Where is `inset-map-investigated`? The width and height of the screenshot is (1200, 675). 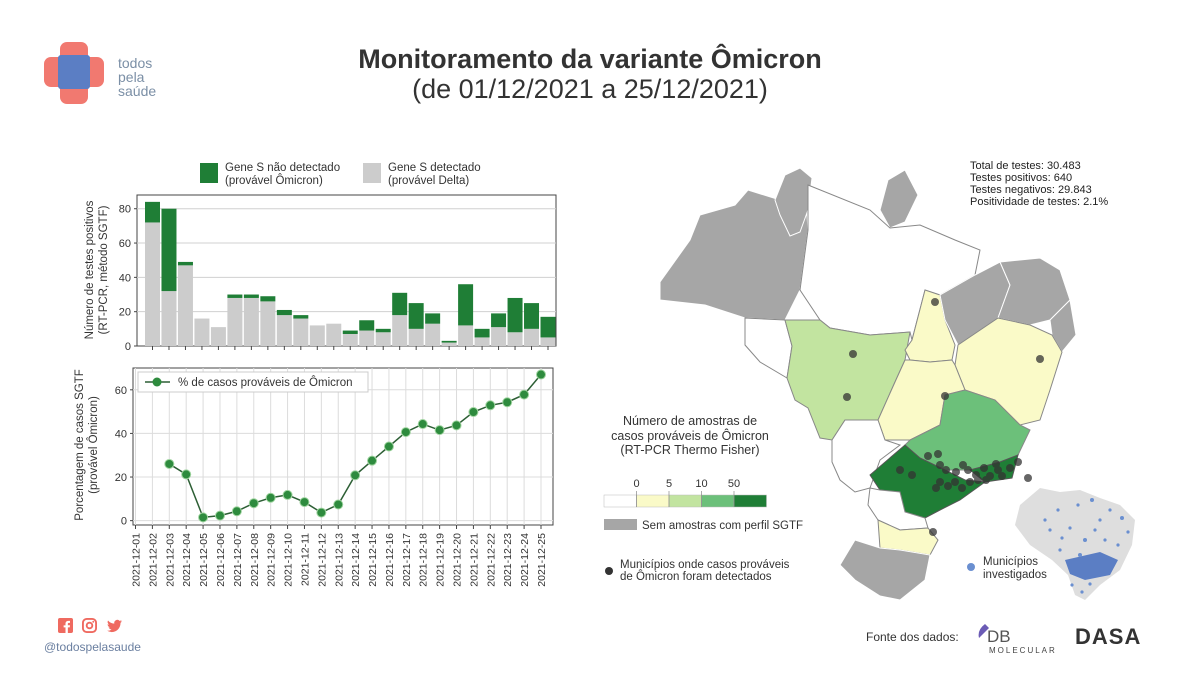 inset-map-investigated is located at coordinates (1075, 544).